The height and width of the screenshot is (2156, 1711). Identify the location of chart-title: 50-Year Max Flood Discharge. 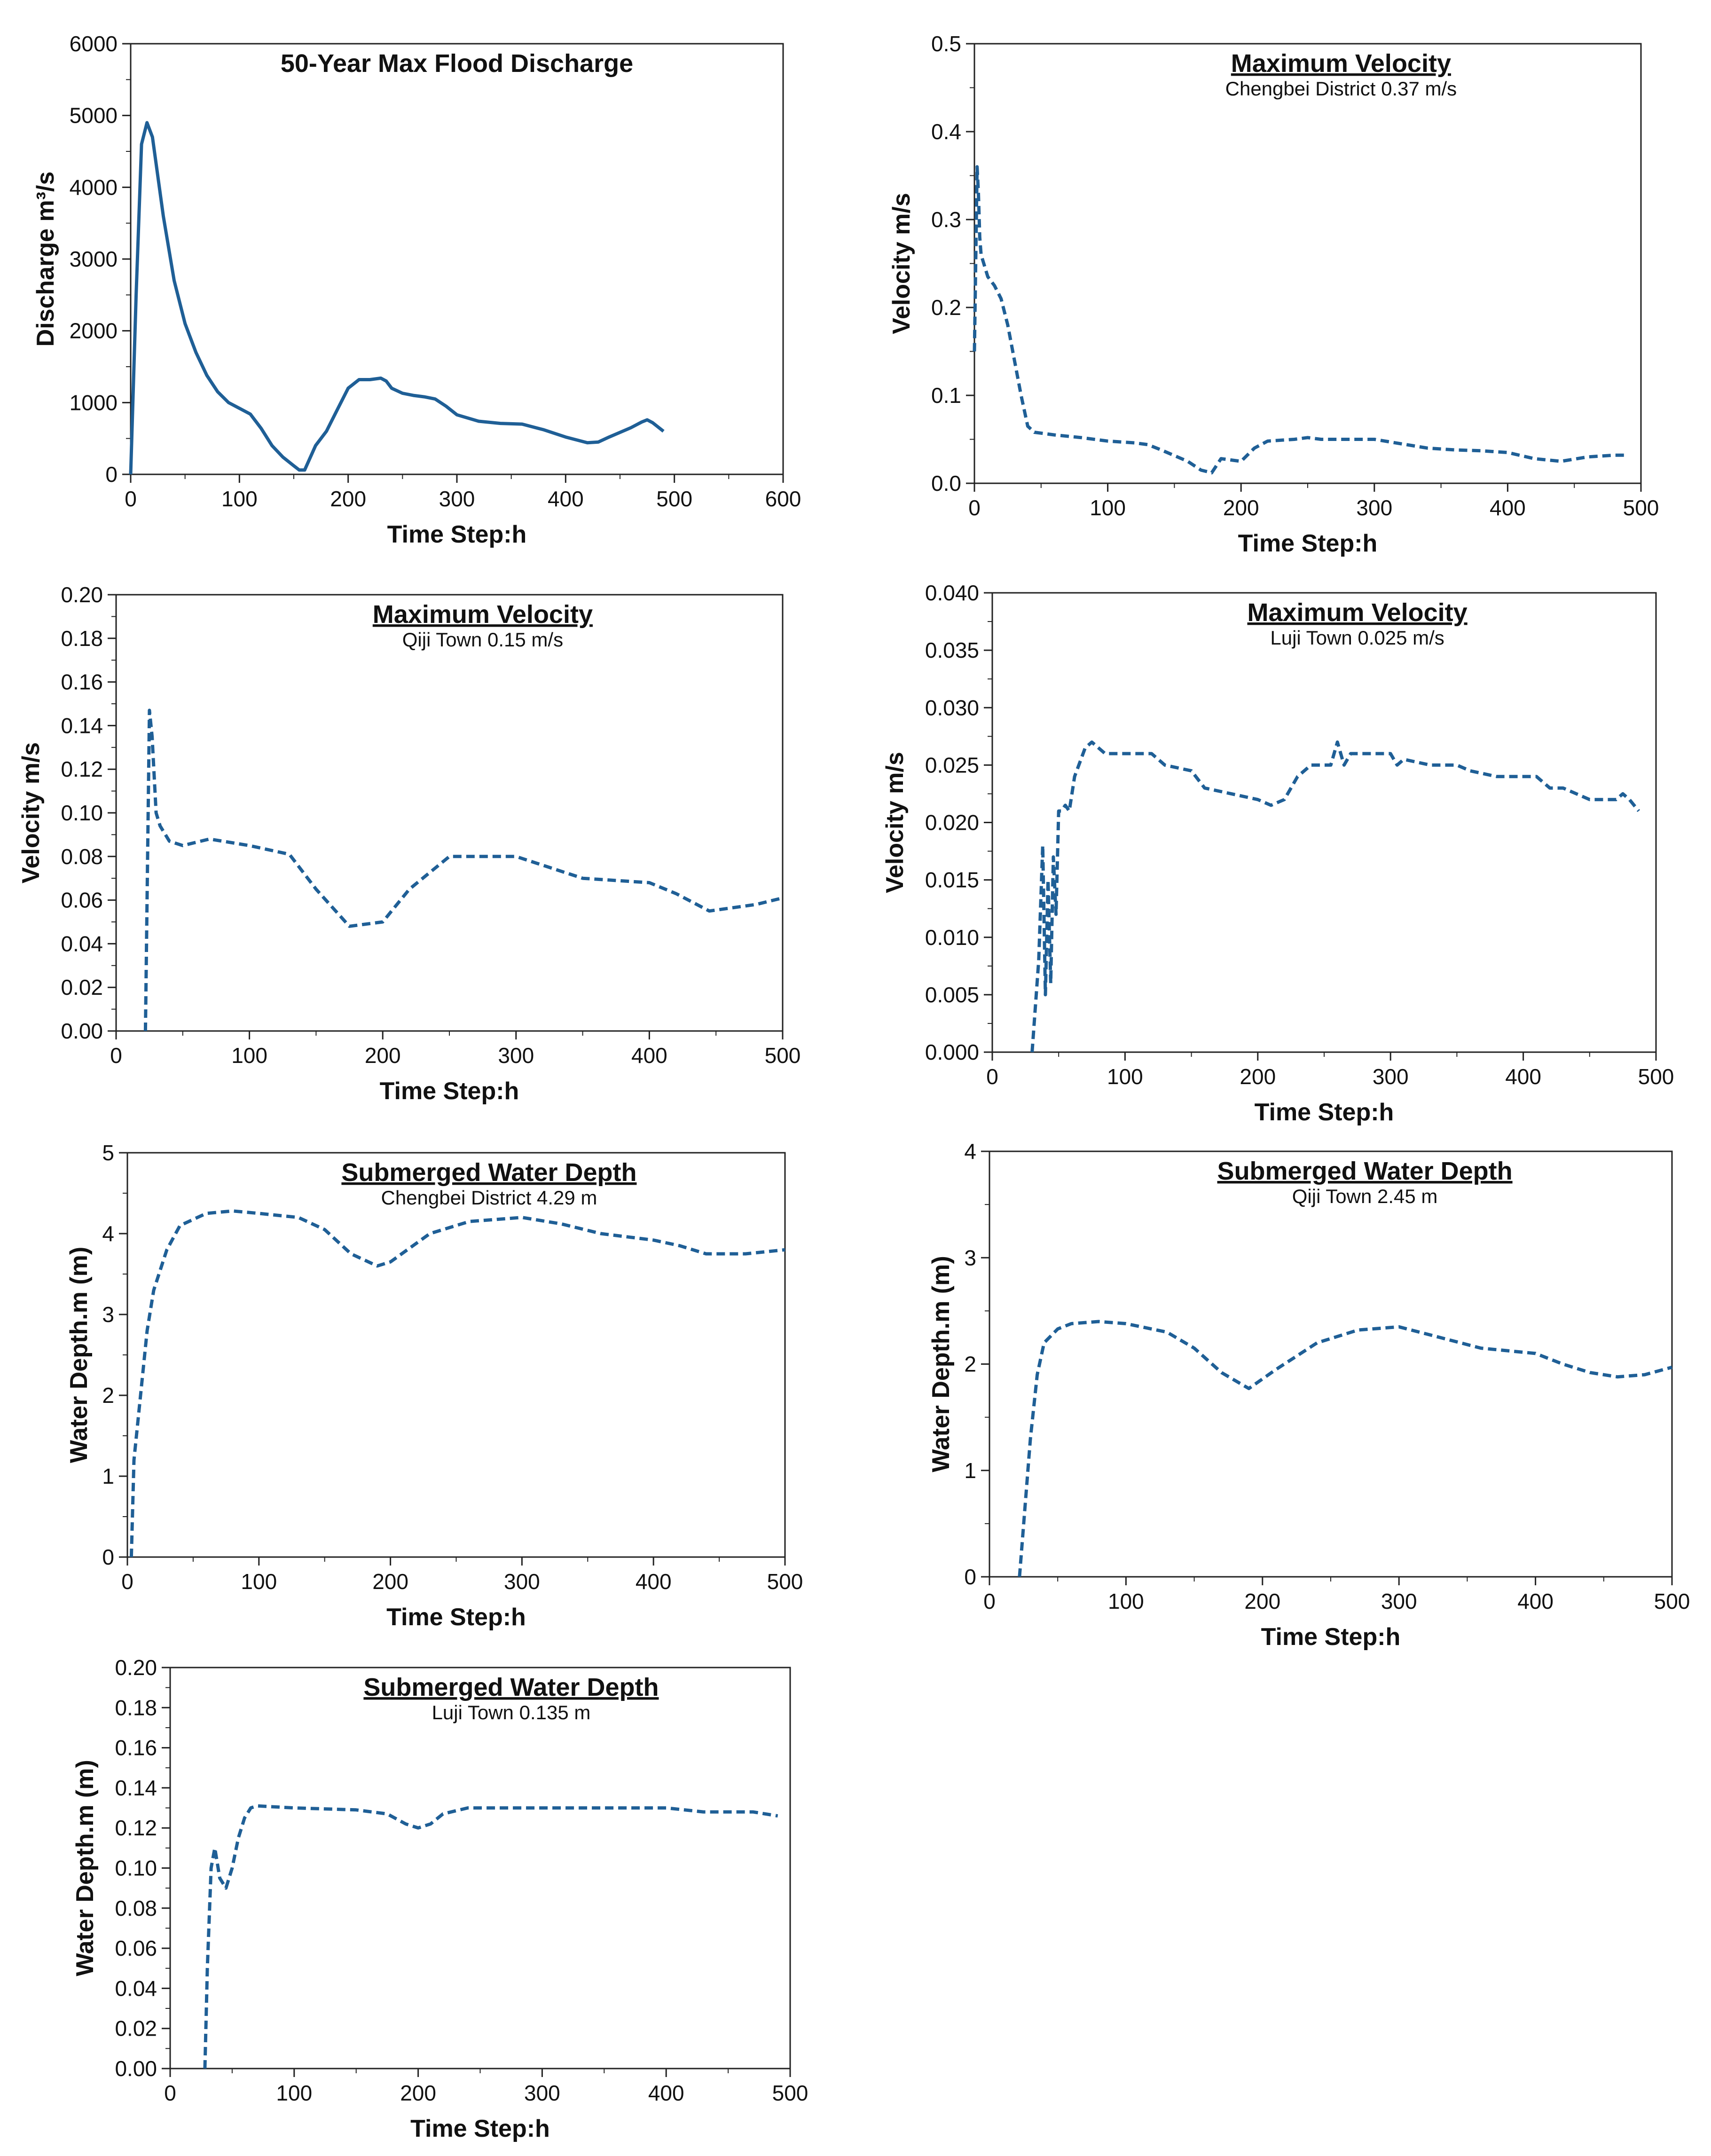
(457, 63).